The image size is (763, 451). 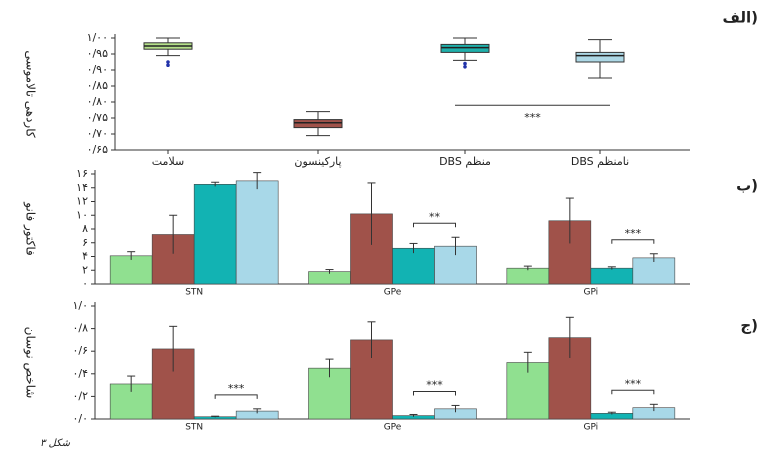 What do you see at coordinates (82, 201) in the screenshot?
I see `y-tick-label: ۱۲` at bounding box center [82, 201].